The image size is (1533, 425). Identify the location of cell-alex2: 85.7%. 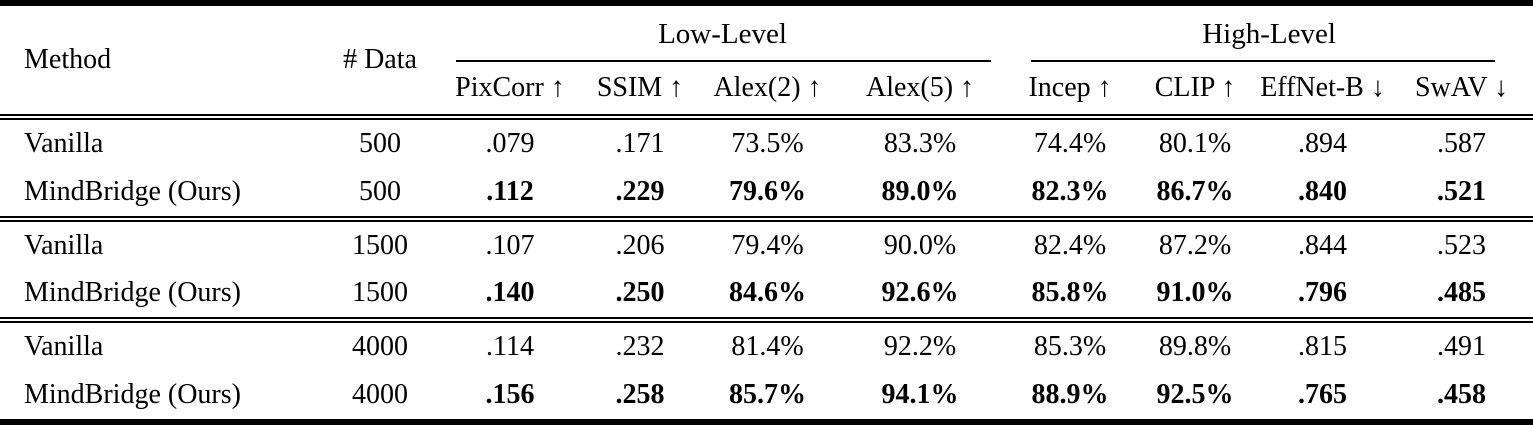
(767, 395).